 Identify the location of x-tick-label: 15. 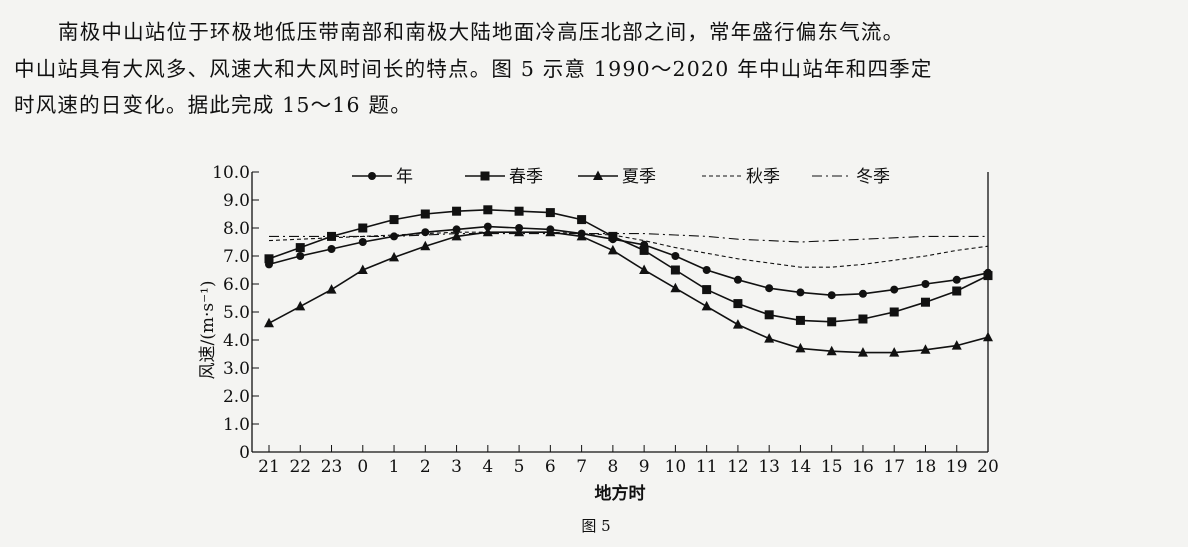
(832, 467).